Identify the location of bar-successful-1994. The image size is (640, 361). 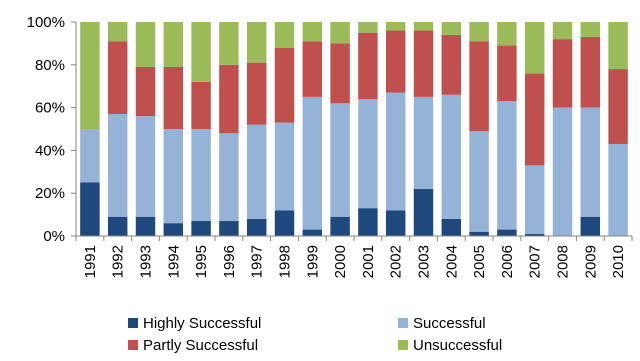
(173, 176).